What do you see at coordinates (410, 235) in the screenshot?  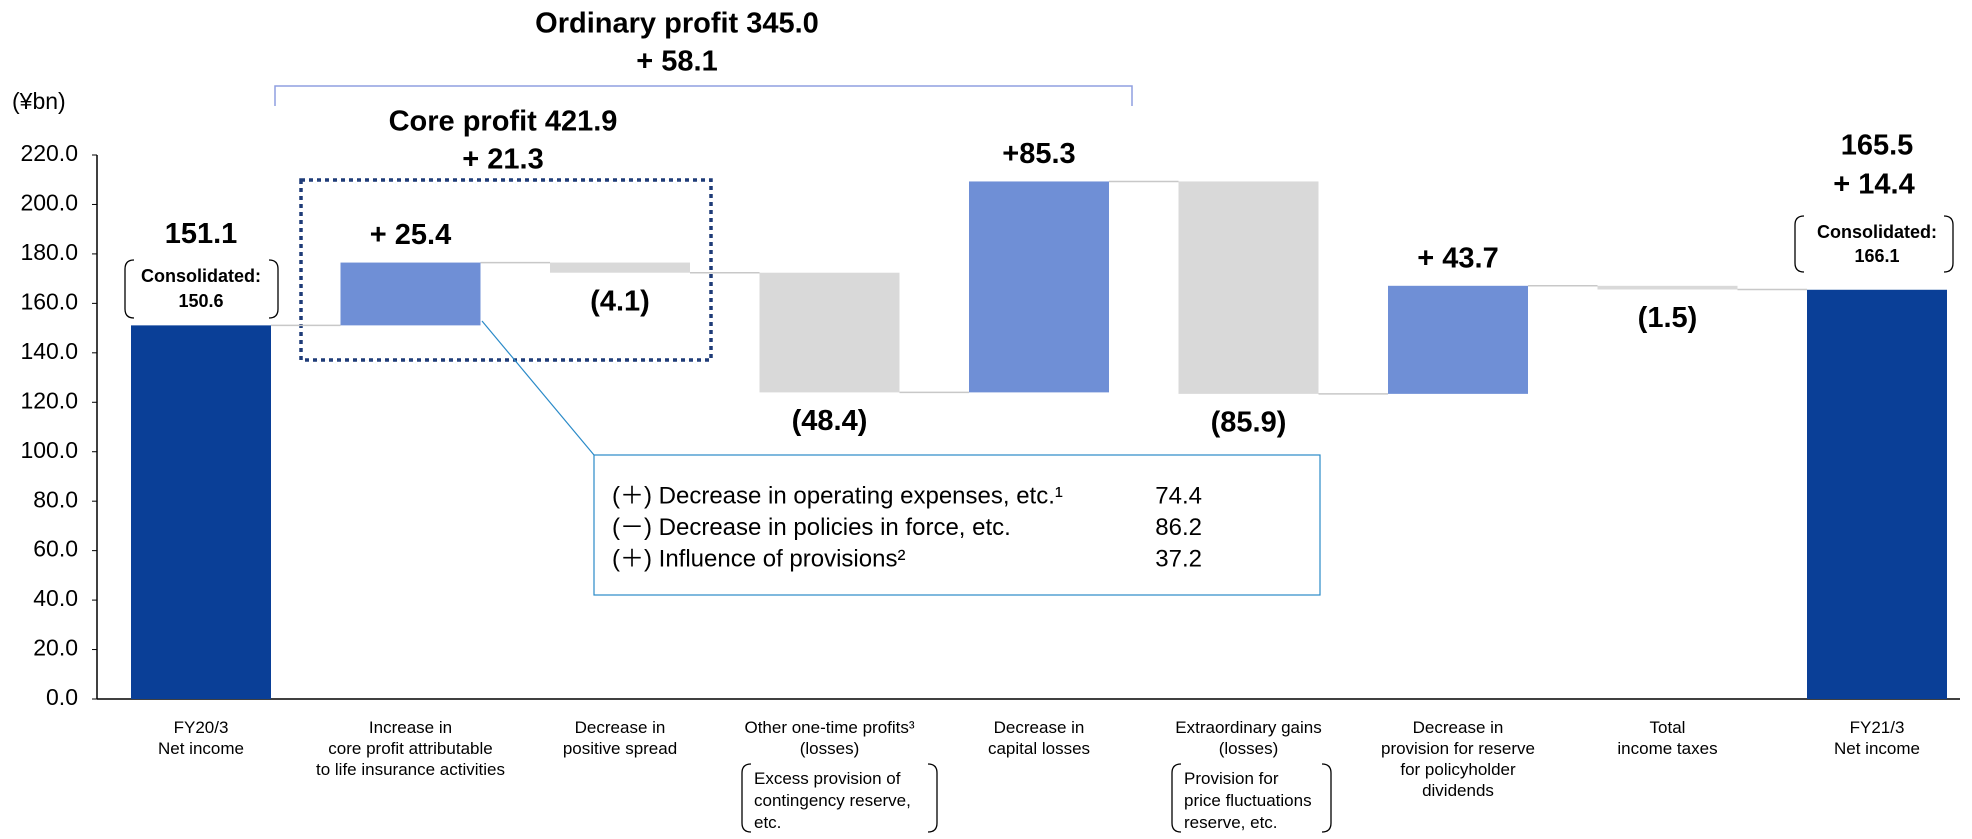 I see `value-label: + 25.4` at bounding box center [410, 235].